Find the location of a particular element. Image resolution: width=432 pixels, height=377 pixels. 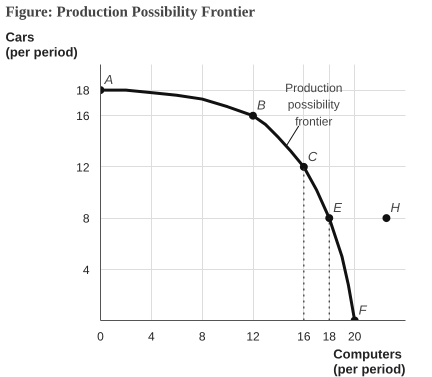

y-axis-title: Cars (per period) is located at coordinates (42, 45).